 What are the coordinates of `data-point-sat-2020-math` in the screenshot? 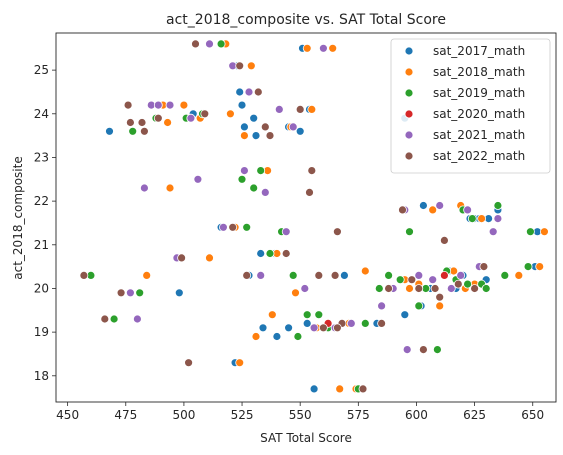 It's located at (444, 275).